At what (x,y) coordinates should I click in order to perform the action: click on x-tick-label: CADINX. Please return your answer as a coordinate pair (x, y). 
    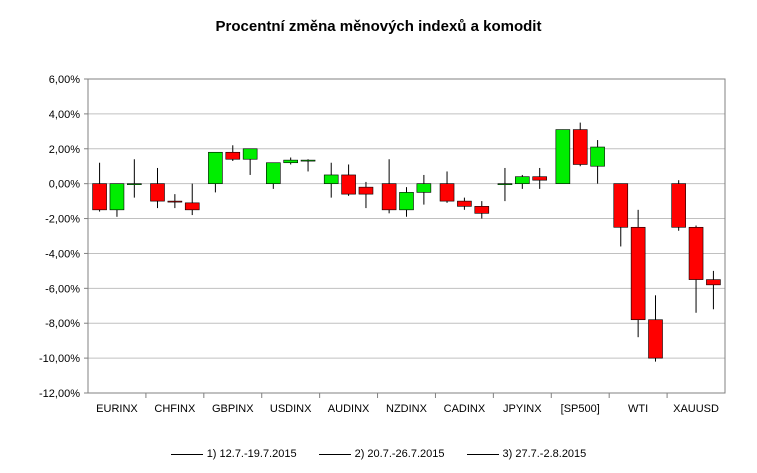
    Looking at the image, I should click on (465, 409).